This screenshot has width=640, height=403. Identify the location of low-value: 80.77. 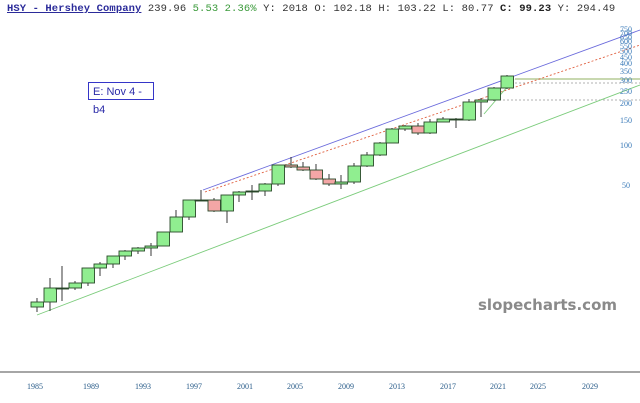
(477, 9).